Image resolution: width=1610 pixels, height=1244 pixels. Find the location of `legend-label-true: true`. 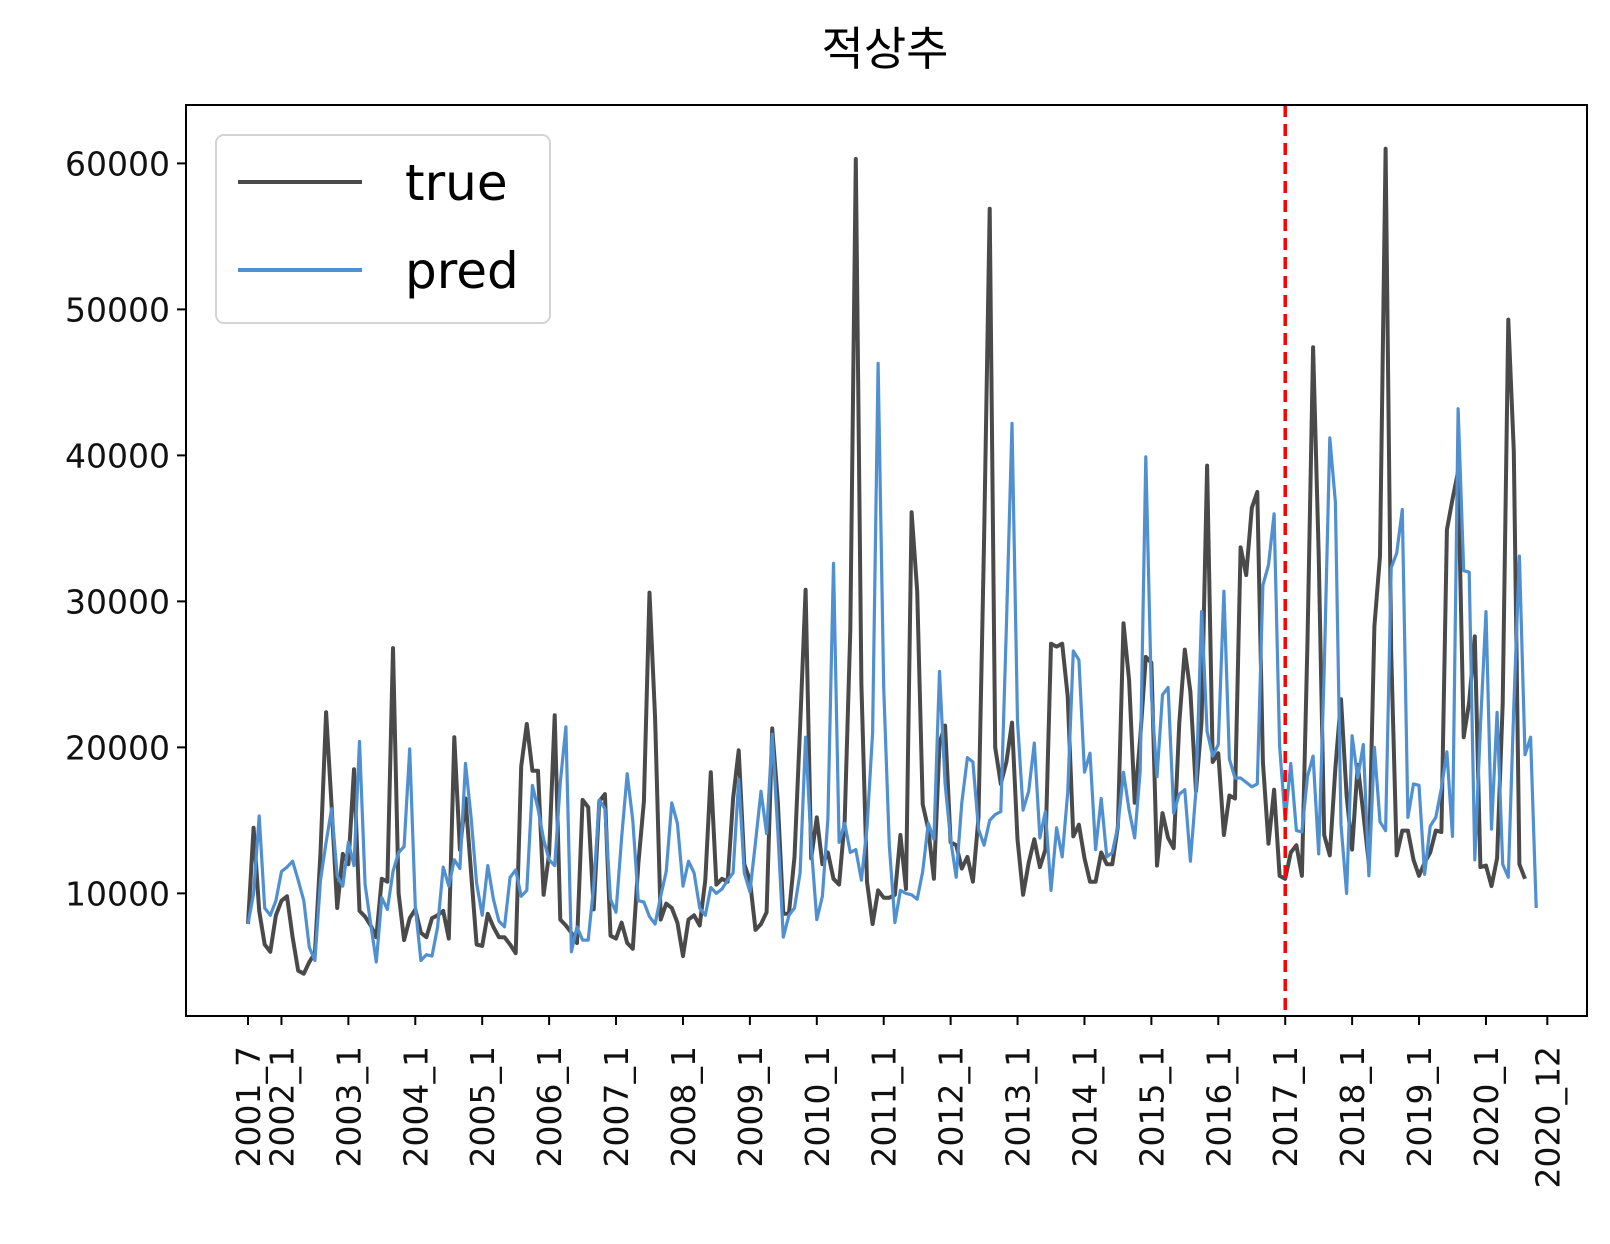

legend-label-true: true is located at coordinates (456, 183).